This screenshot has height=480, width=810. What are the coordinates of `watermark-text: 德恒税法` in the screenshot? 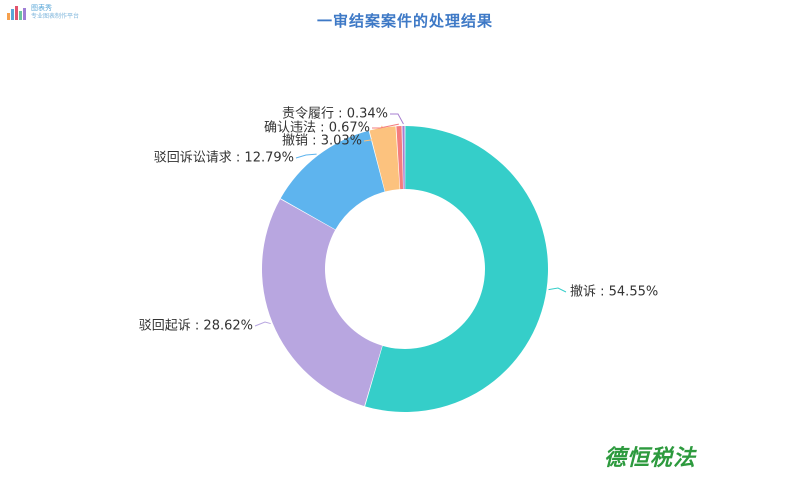 It's located at (650, 458).